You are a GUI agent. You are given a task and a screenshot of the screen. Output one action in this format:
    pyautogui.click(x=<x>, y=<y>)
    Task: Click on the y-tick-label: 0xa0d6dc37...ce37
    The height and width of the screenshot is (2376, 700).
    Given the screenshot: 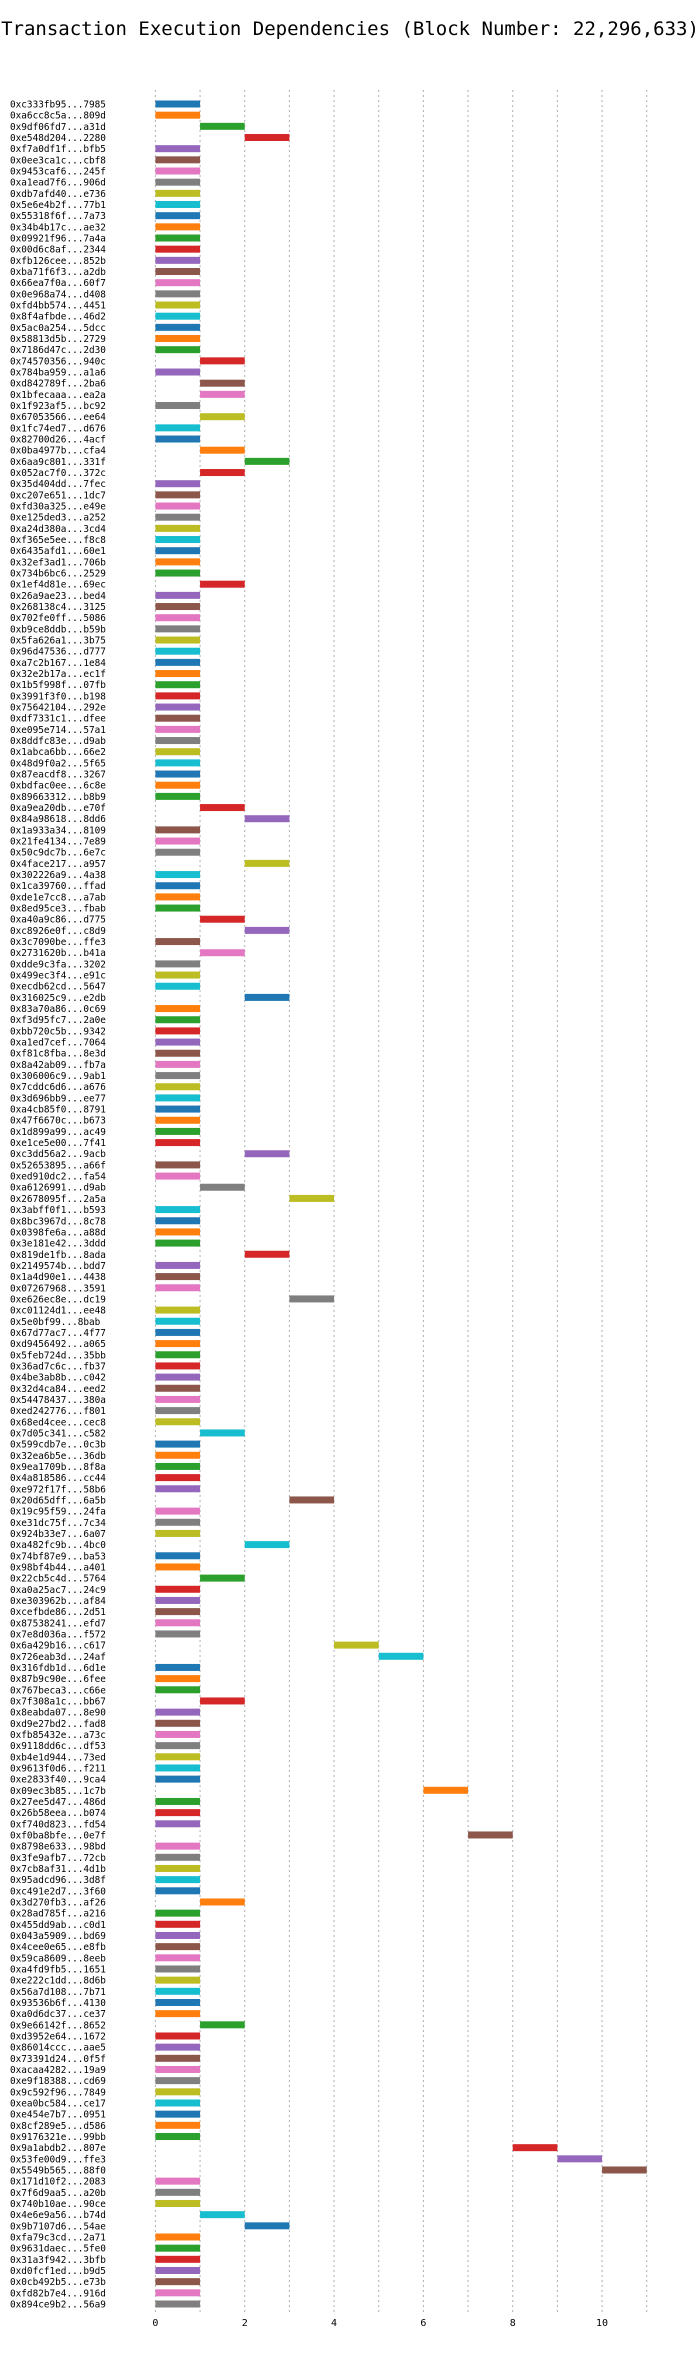 What is the action you would take?
    pyautogui.click(x=58, y=2014)
    